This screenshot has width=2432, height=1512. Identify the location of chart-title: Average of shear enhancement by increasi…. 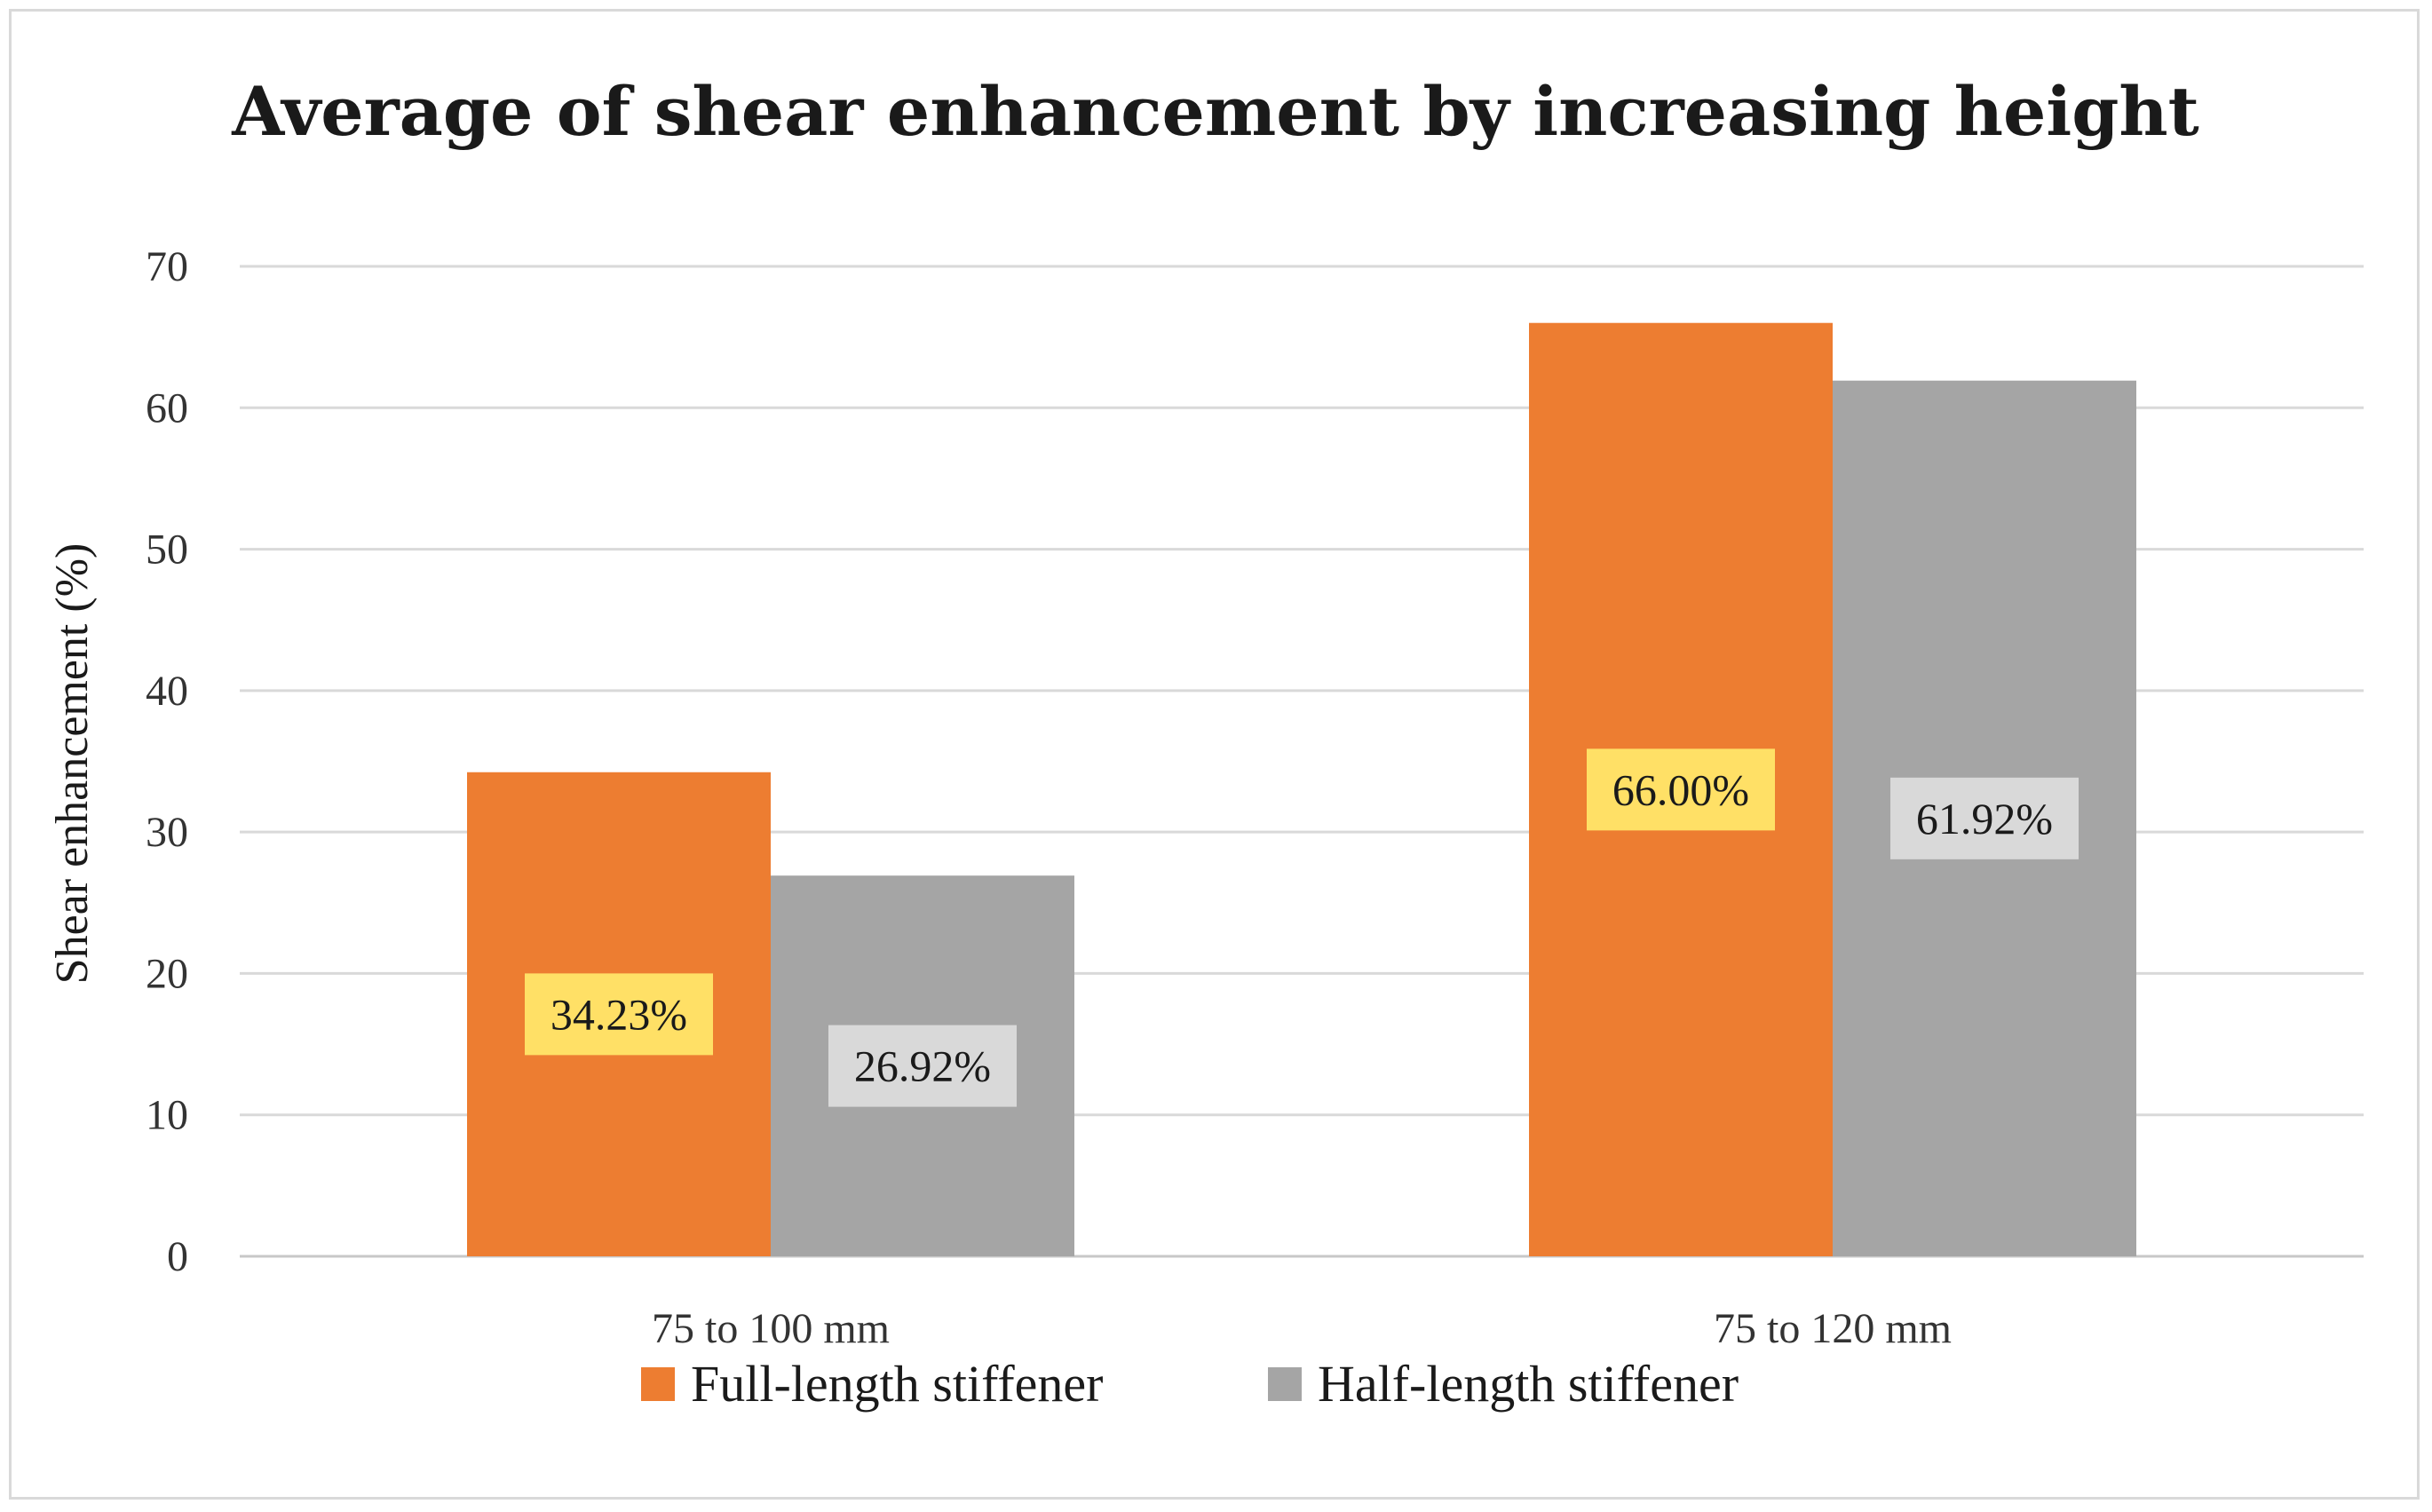
(1215, 112).